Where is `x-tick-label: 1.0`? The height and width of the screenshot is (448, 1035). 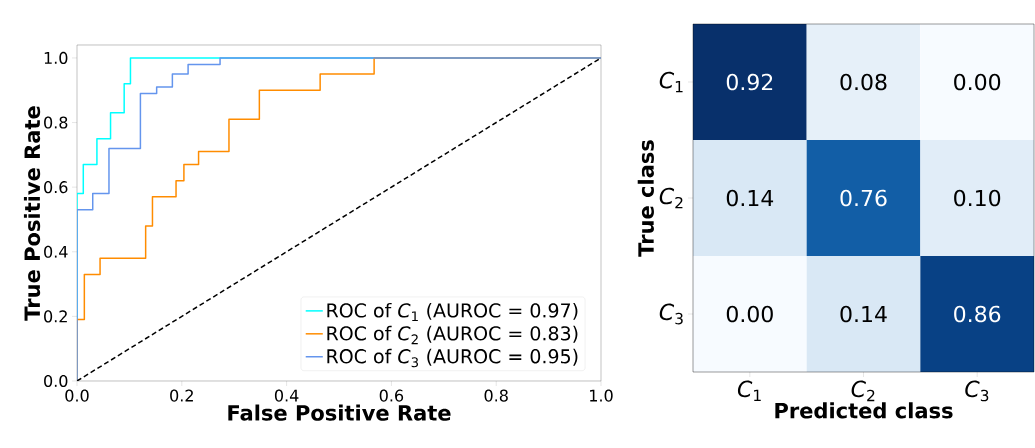 x-tick-label: 1.0 is located at coordinates (601, 395).